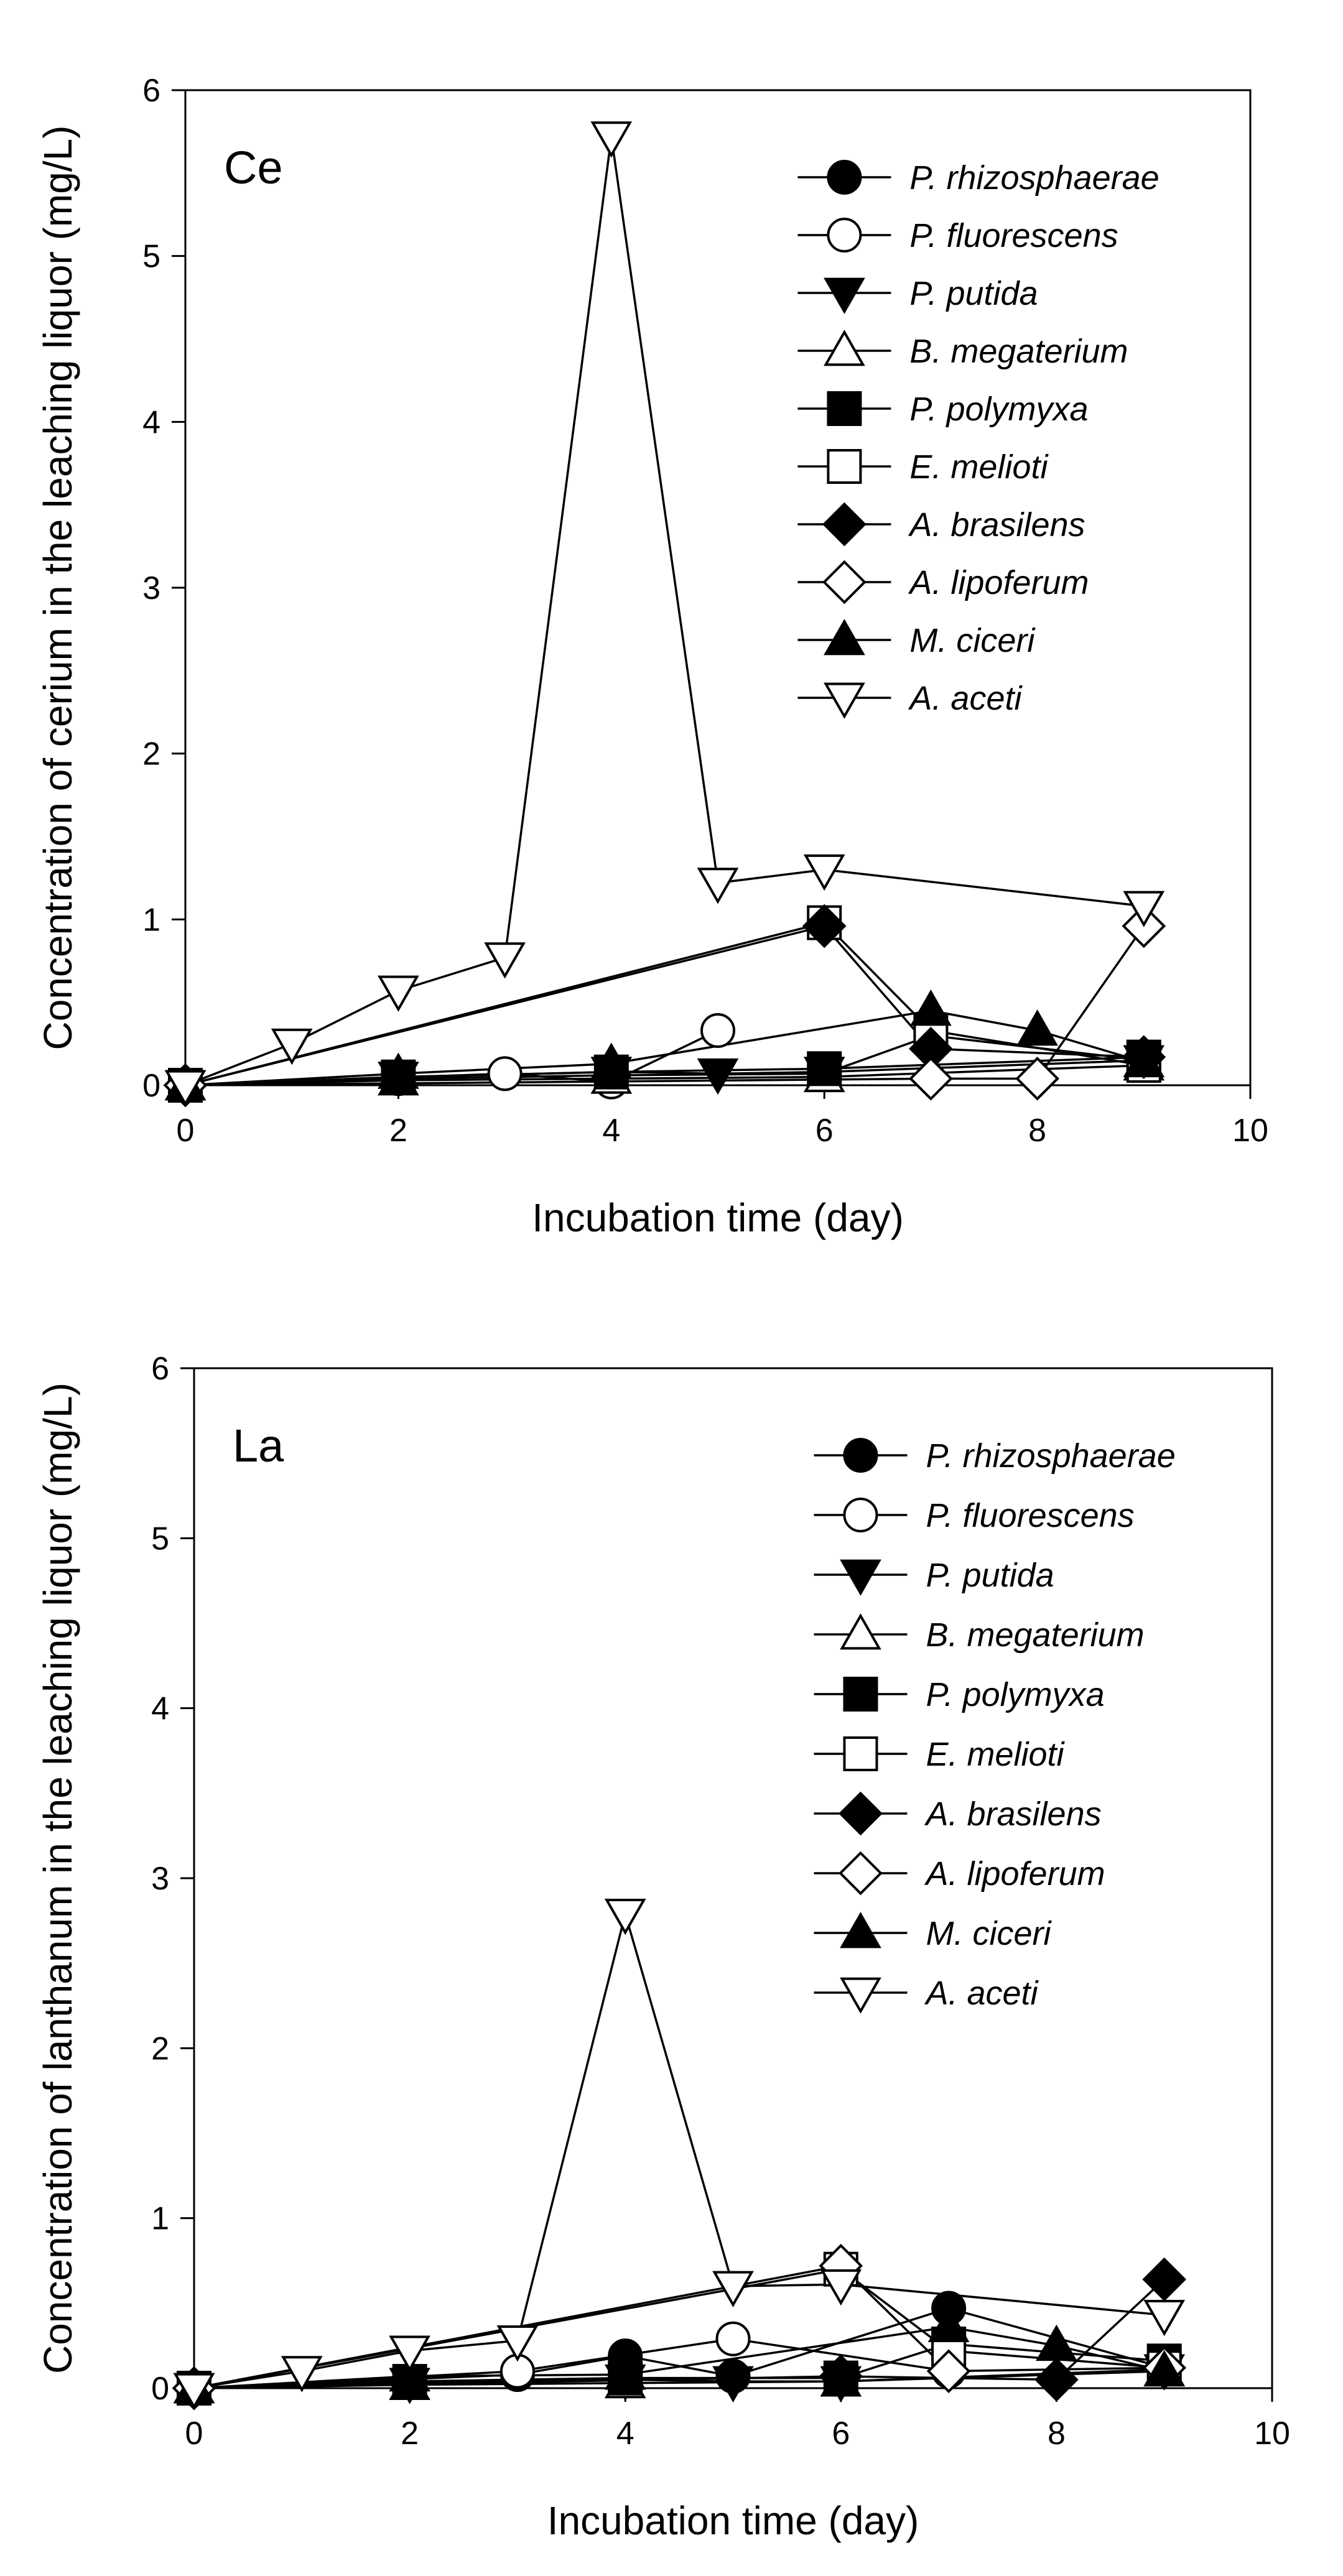 This screenshot has width=1343, height=2576. Describe the element at coordinates (151, 257) in the screenshot. I see `y-tick-label: 5` at that location.